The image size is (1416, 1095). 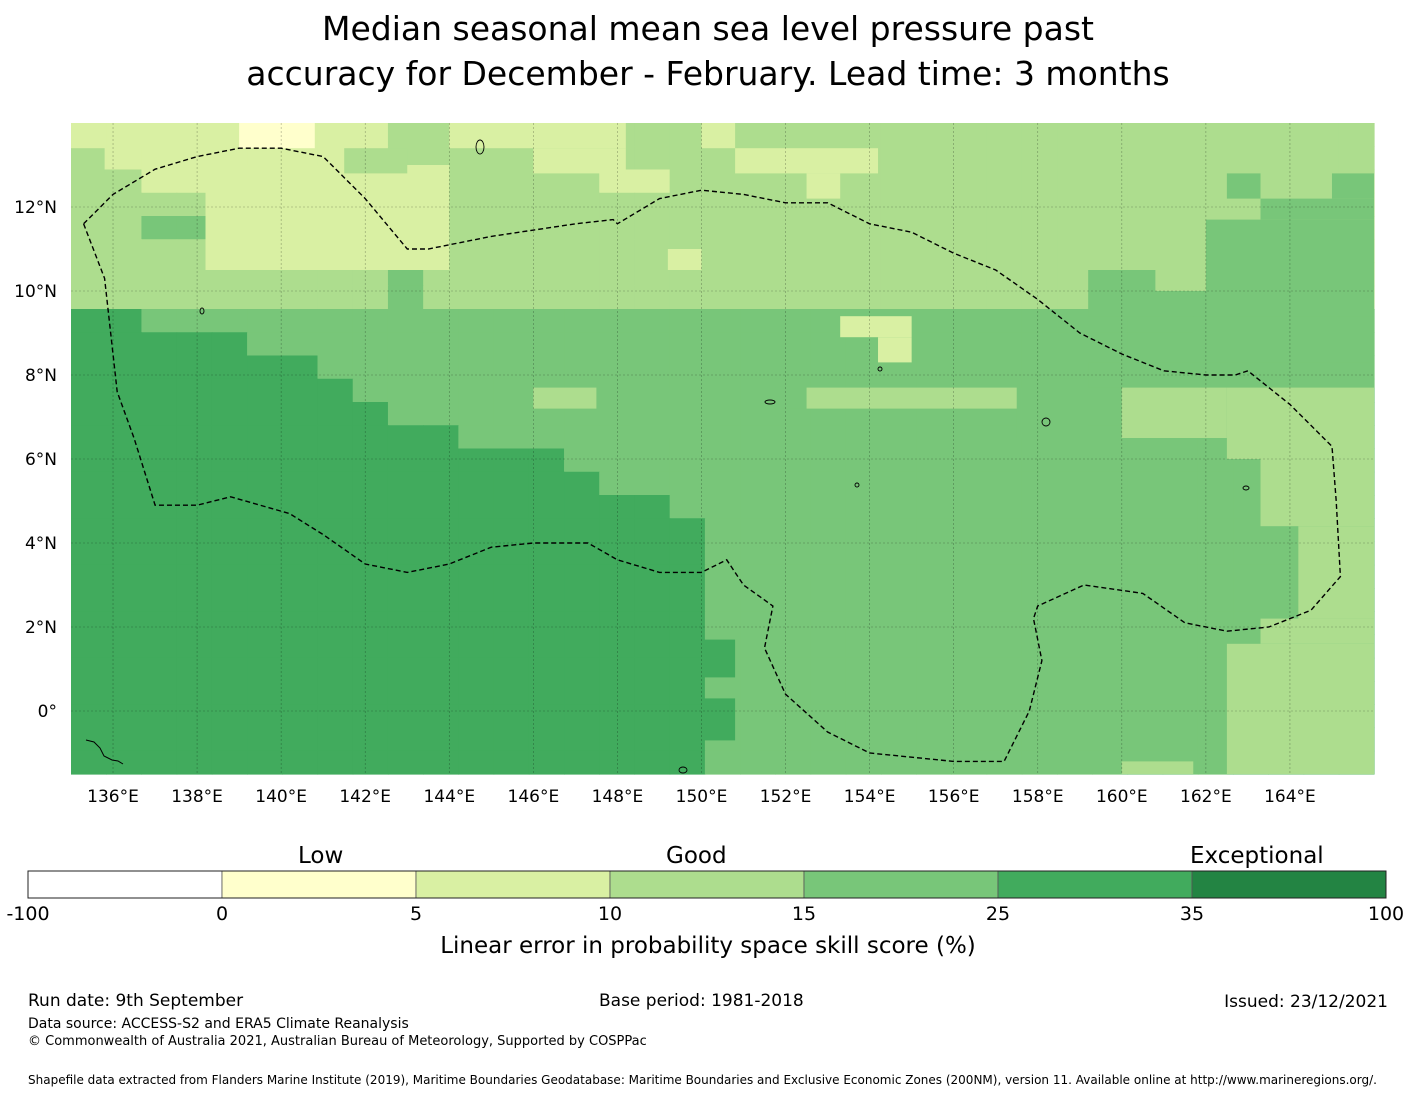 I want to click on latitude-label: 10°N, so click(x=35, y=292).